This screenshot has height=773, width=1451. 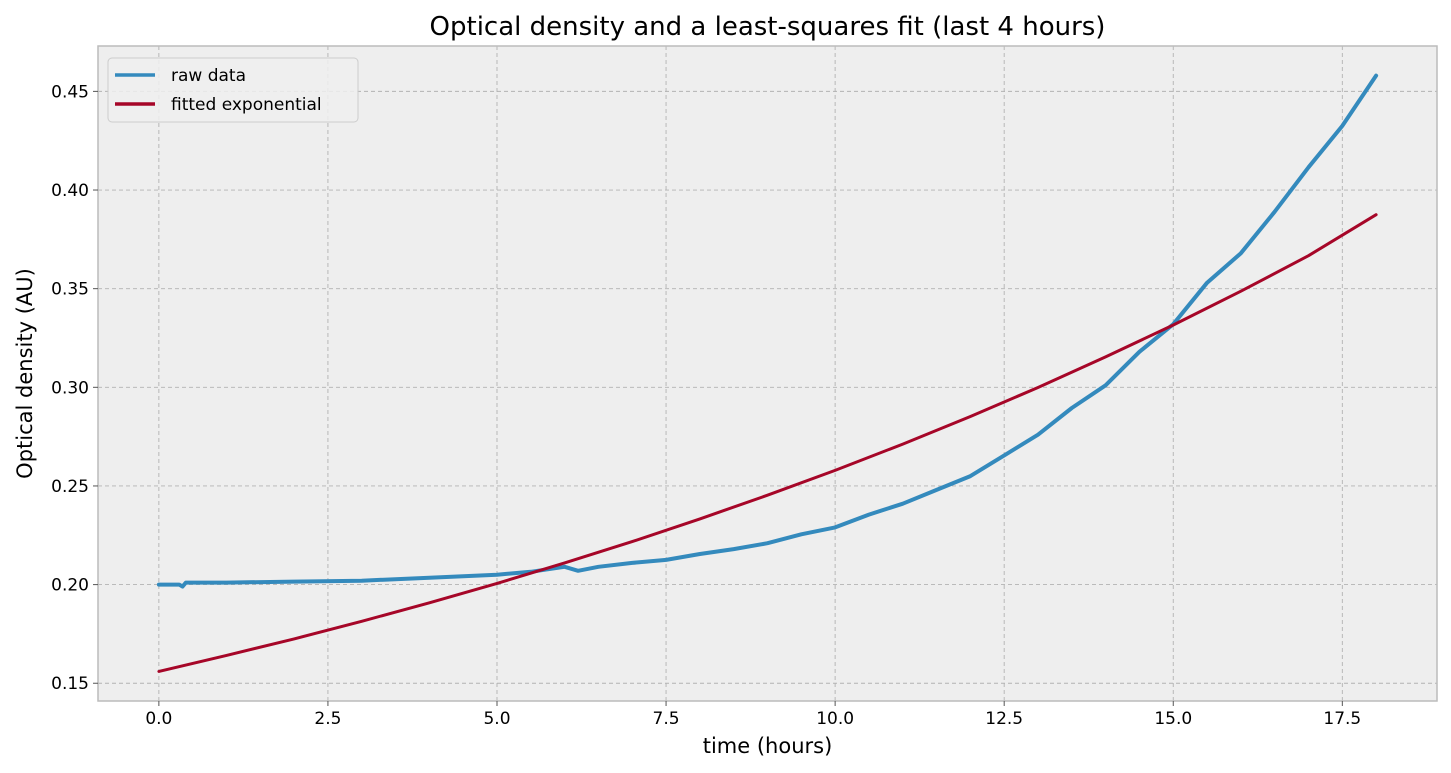 I want to click on x-tick-label: 0.0, so click(x=158, y=719).